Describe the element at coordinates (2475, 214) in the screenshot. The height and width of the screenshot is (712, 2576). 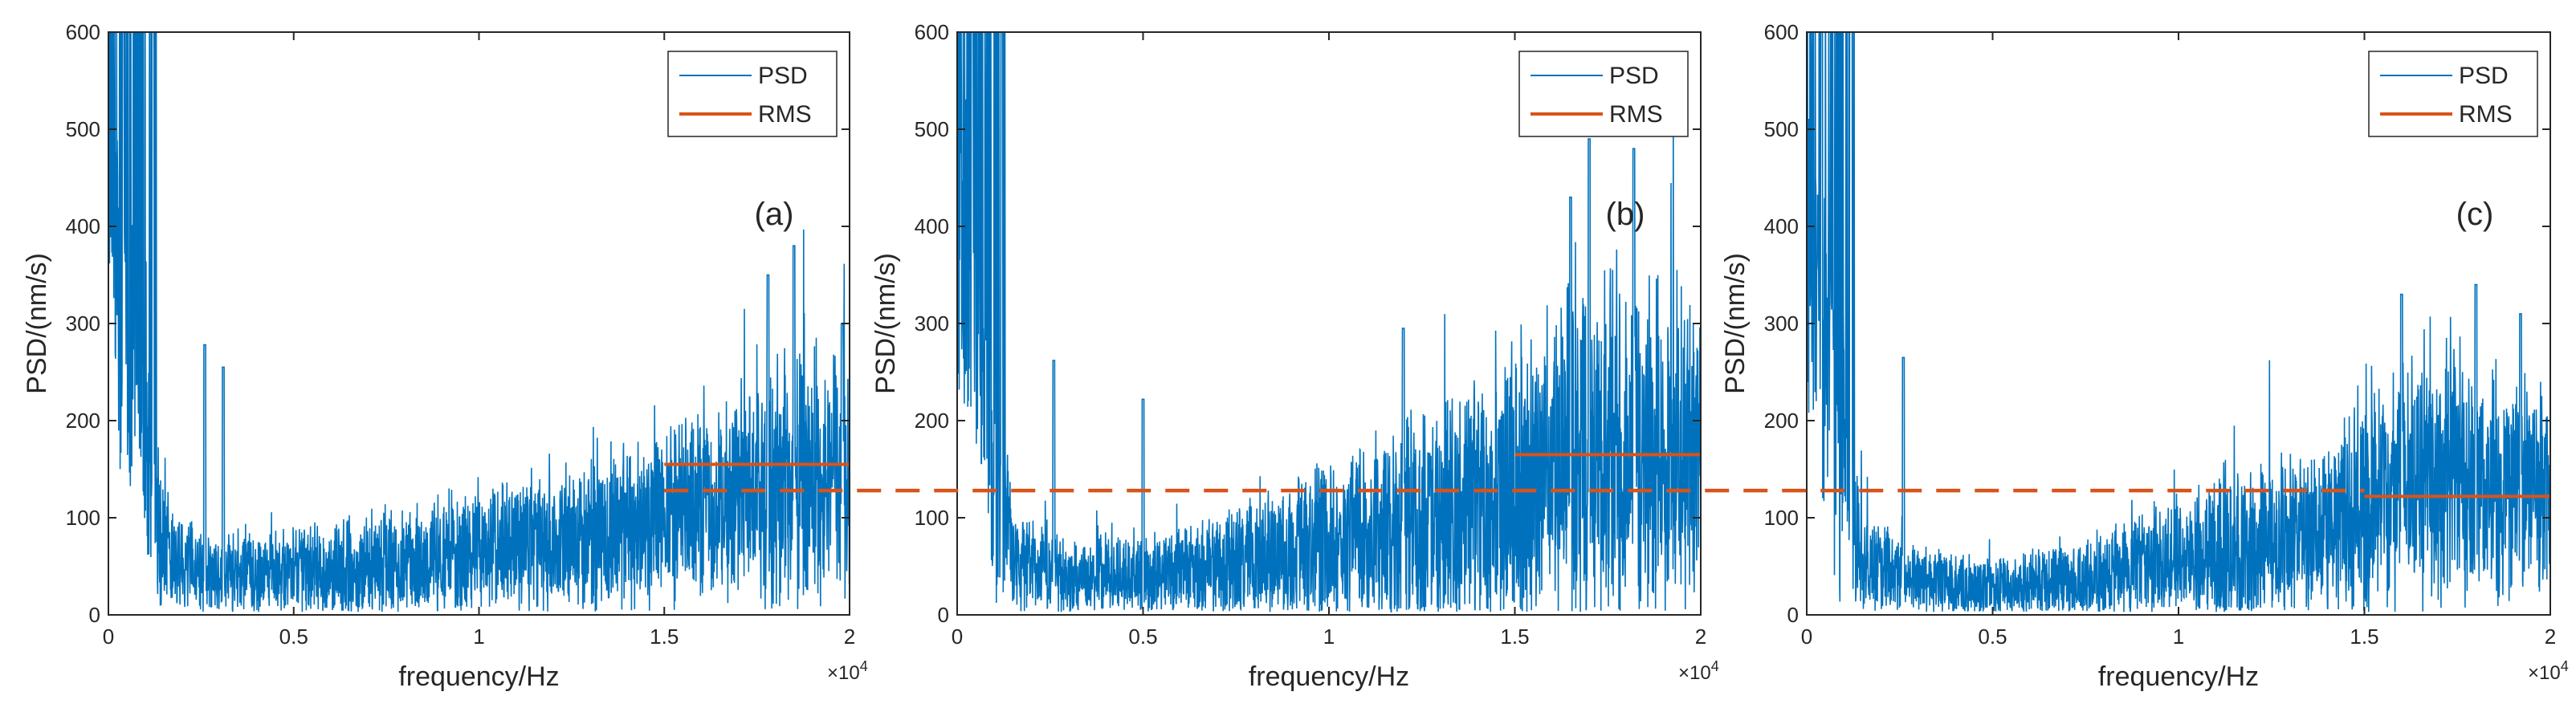
I see `panel-label: (c)` at that location.